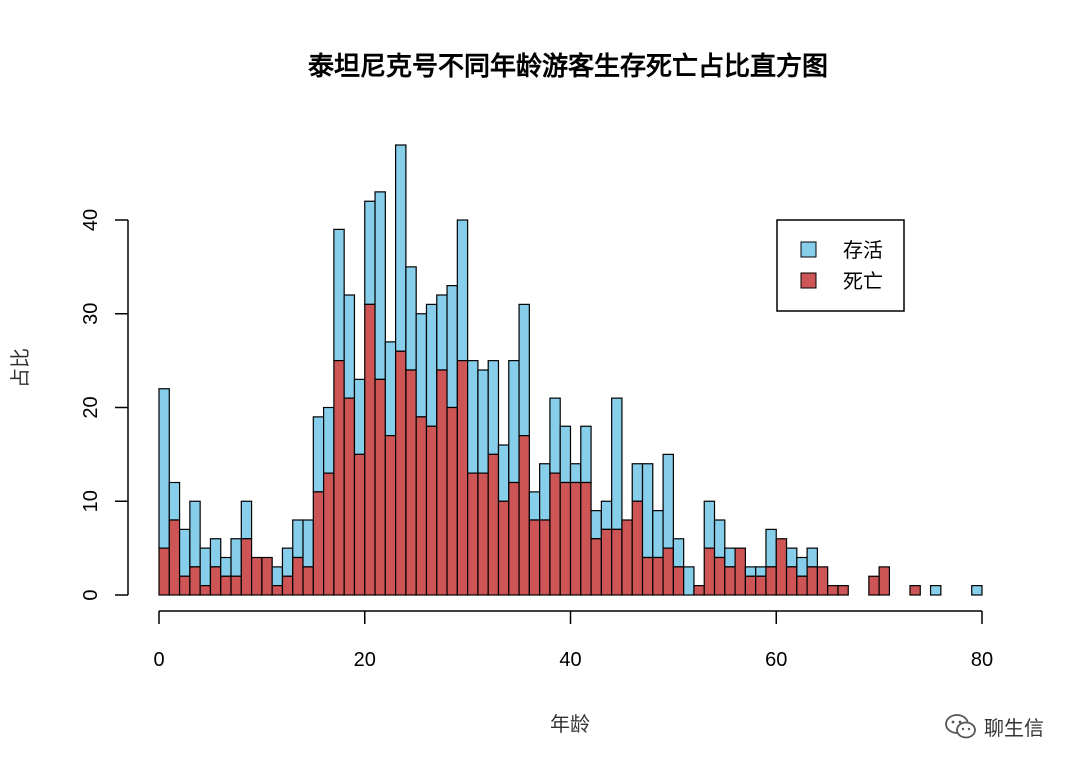 This screenshot has width=1080, height=771. Describe the element at coordinates (1014, 728) in the screenshot. I see `watermark-text: 聊生信` at that location.